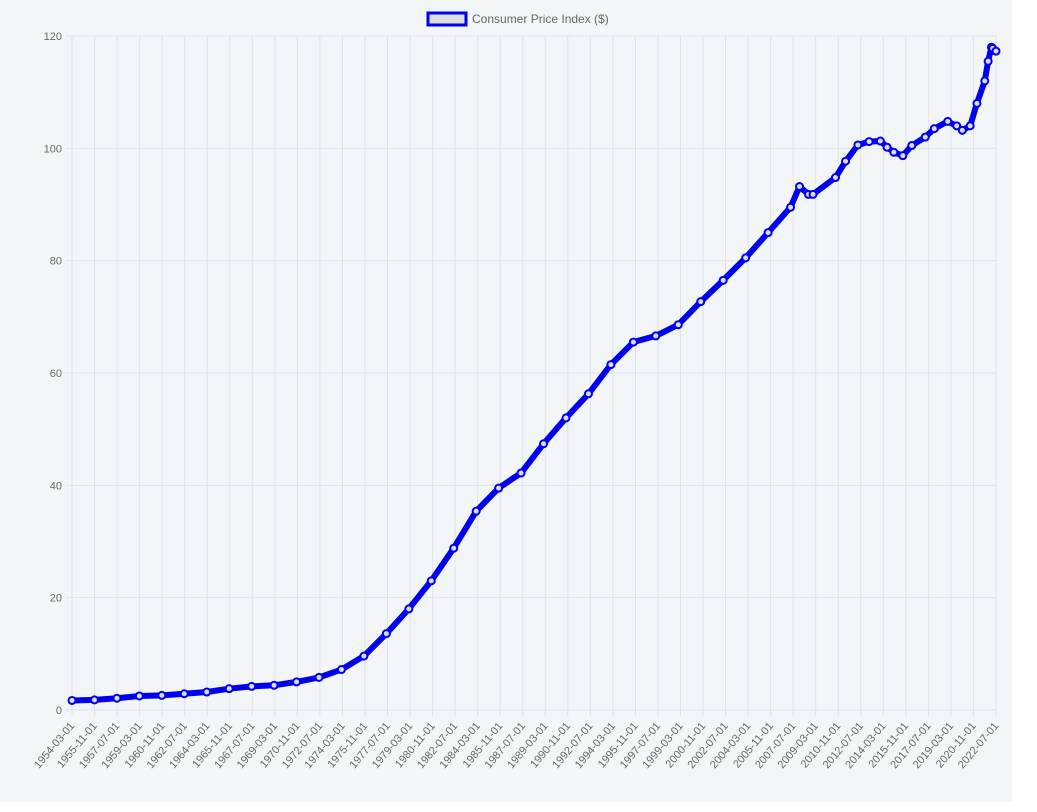  What do you see at coordinates (447, 19) in the screenshot?
I see `legend-swatch` at bounding box center [447, 19].